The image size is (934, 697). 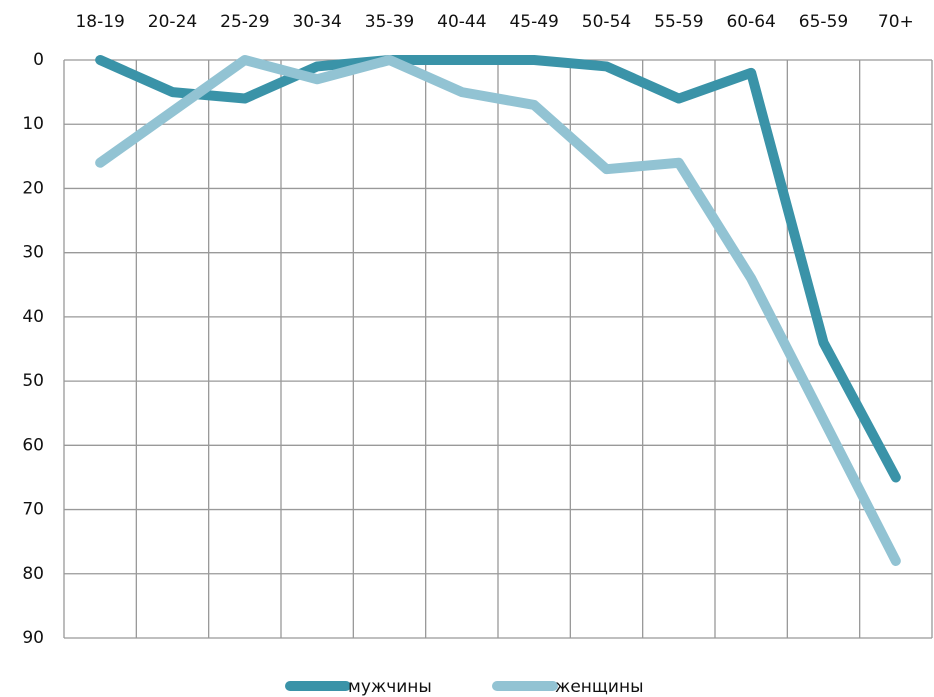 I want to click on x-tick-label: 50-54, so click(x=606, y=22).